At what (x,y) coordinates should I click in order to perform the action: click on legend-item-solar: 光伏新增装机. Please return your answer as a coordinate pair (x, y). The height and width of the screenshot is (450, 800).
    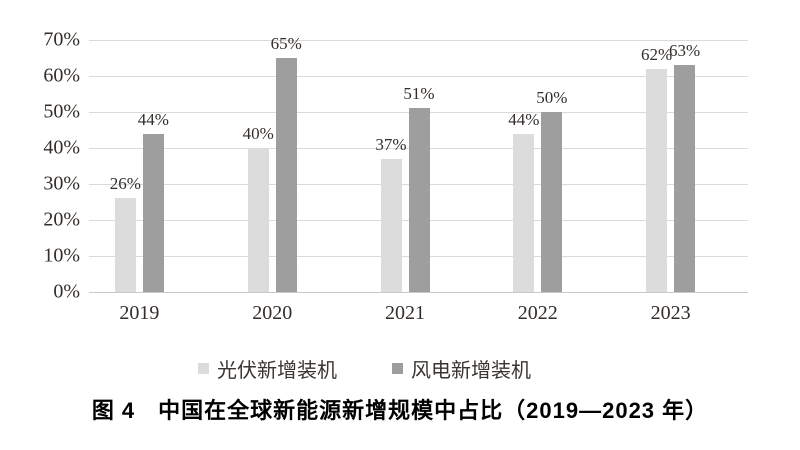
    Looking at the image, I should click on (267, 368).